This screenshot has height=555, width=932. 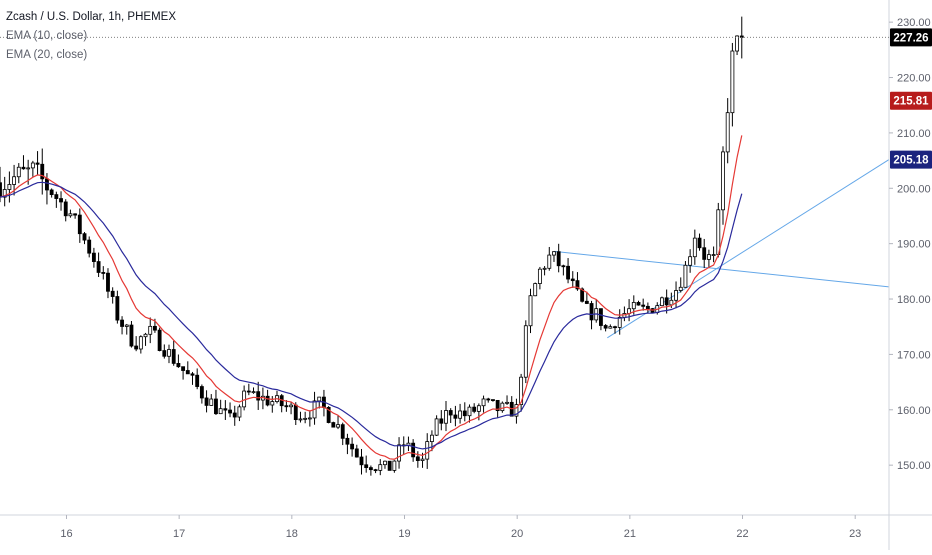 I want to click on price-badge-label-2: 215.81, so click(x=911, y=102).